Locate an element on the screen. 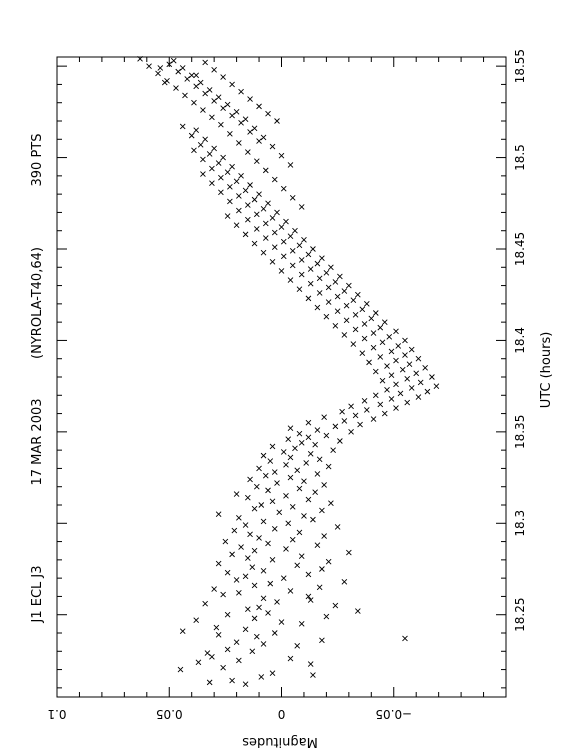 The image size is (562, 756). y-tick-label: −0.05 is located at coordinates (393, 714).